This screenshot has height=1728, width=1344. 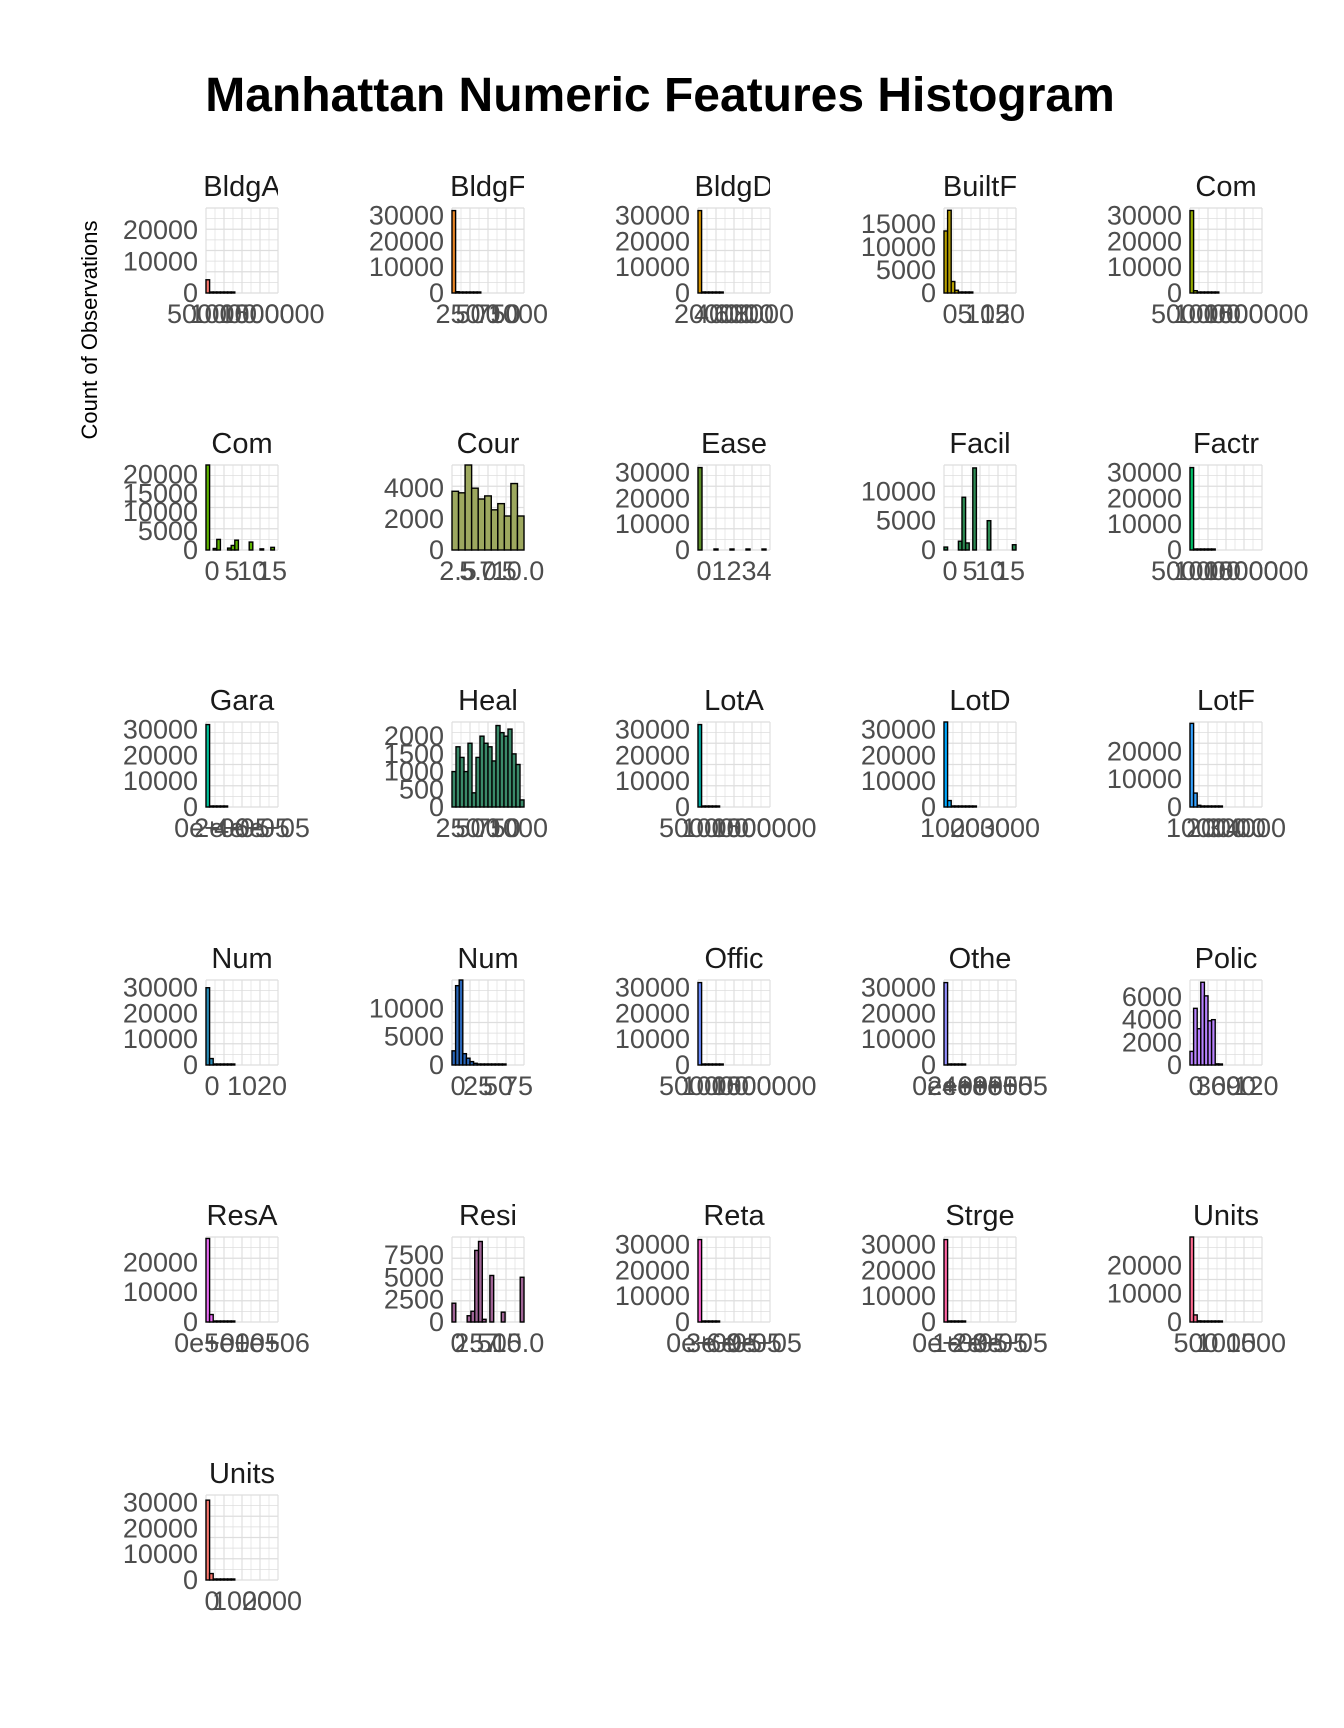 What do you see at coordinates (1196, 571) in the screenshot?
I see `x-tick-label: 500000` at bounding box center [1196, 571].